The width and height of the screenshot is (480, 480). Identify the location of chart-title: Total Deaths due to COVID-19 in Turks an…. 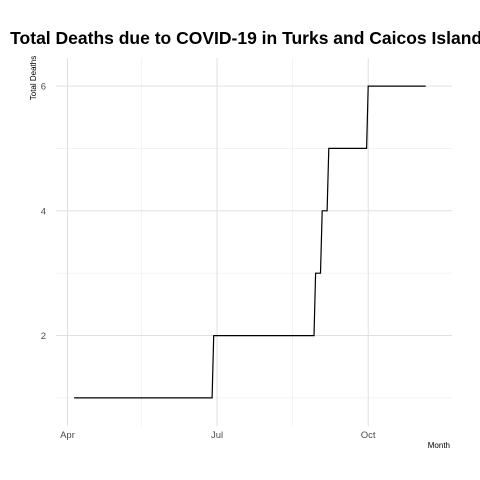
(245, 38).